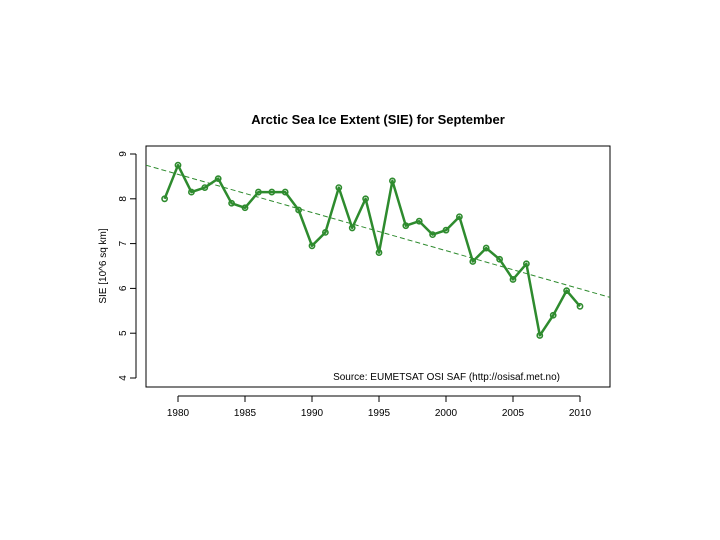  What do you see at coordinates (123, 288) in the screenshot?
I see `y-tick-label: 6` at bounding box center [123, 288].